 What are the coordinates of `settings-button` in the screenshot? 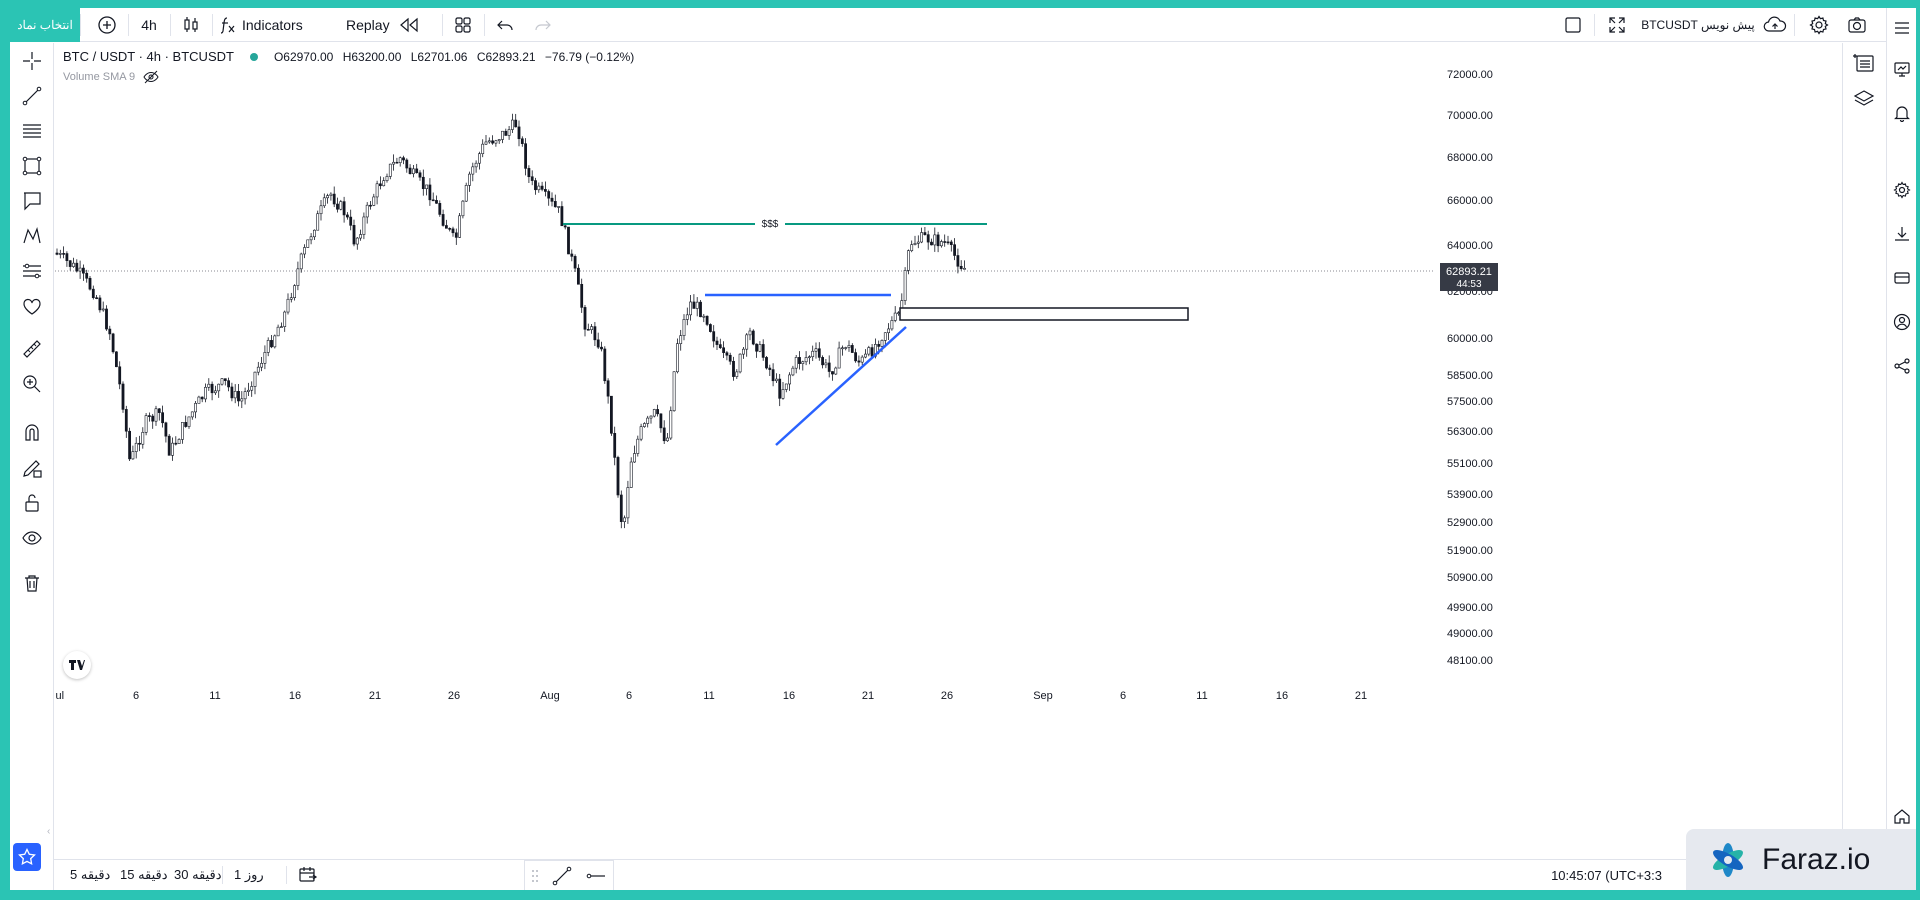 It's located at (1819, 25).